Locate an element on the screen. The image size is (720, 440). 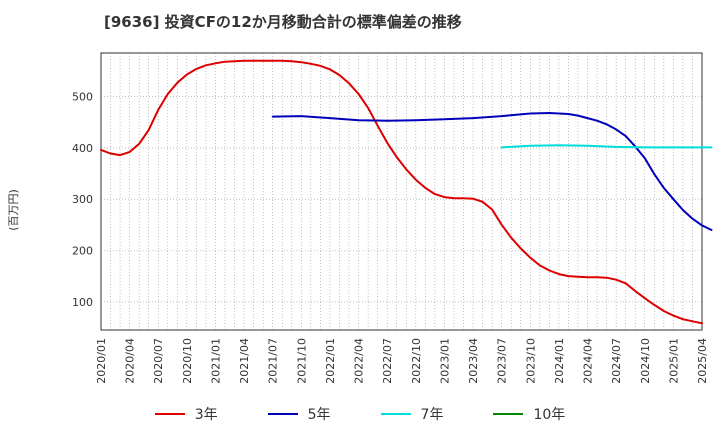
legend-label: 3年 is located at coordinates (206, 415).